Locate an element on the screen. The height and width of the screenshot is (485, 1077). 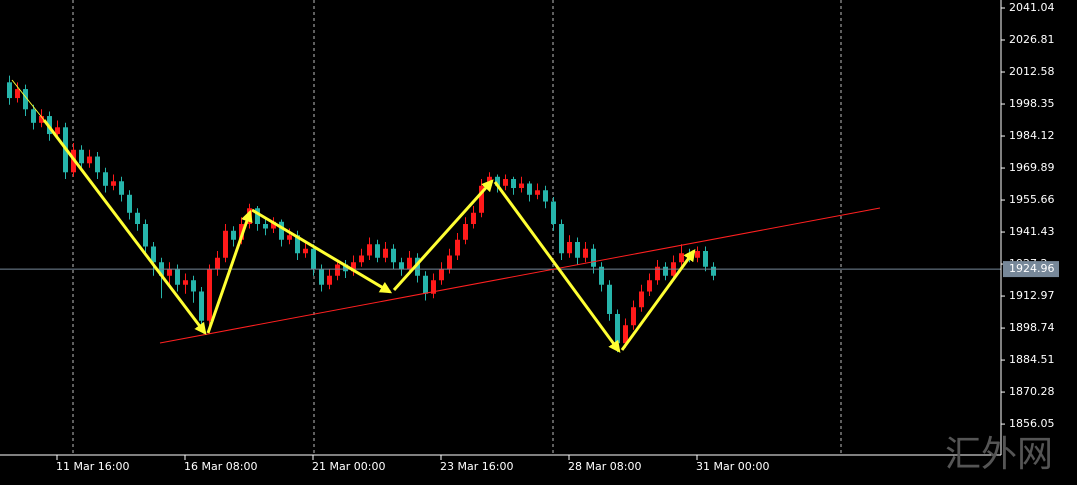
y-tick-label: 1884.51 is located at coordinates (1032, 359).